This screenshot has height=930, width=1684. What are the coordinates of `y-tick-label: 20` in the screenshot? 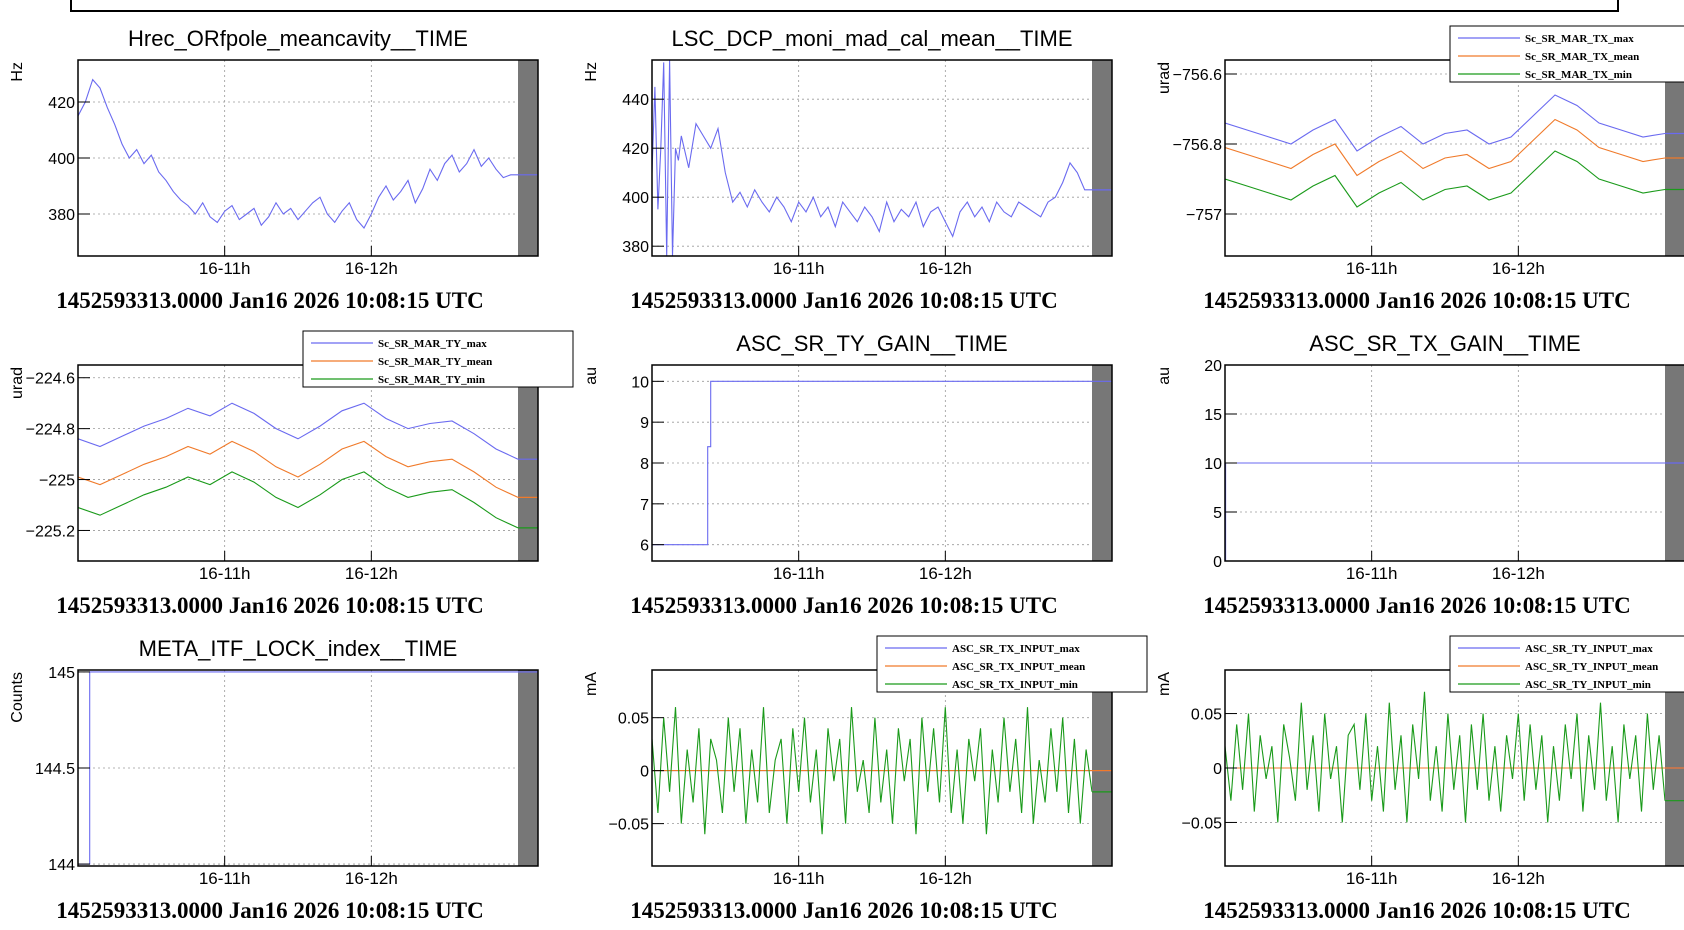 It's located at (1213, 366).